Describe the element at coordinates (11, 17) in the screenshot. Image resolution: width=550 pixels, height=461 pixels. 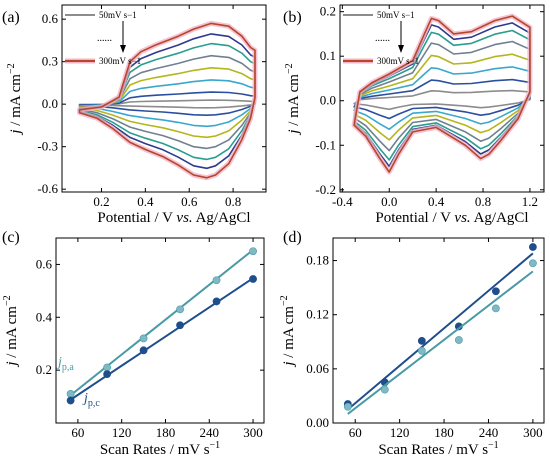
I see `panel-label: (a)` at that location.